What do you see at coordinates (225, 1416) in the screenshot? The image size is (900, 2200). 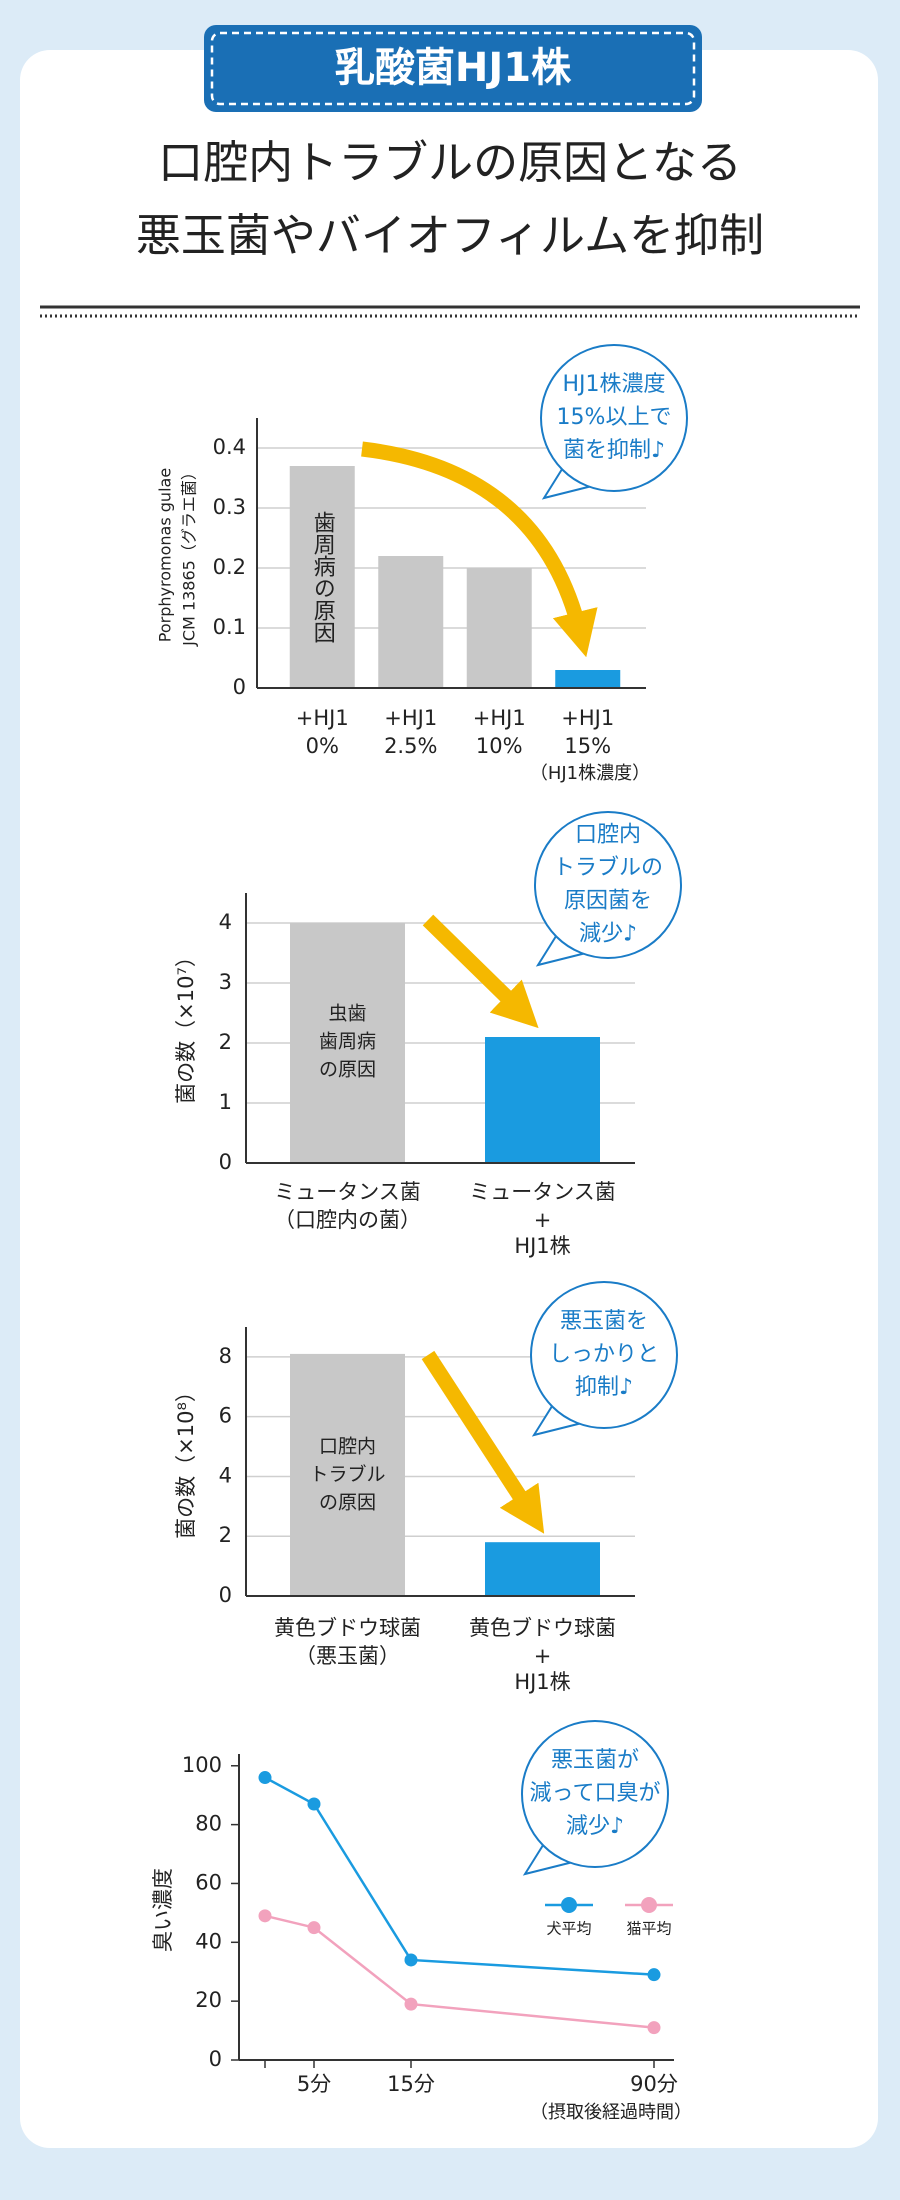 I see `y-tick-label: 6` at bounding box center [225, 1416].